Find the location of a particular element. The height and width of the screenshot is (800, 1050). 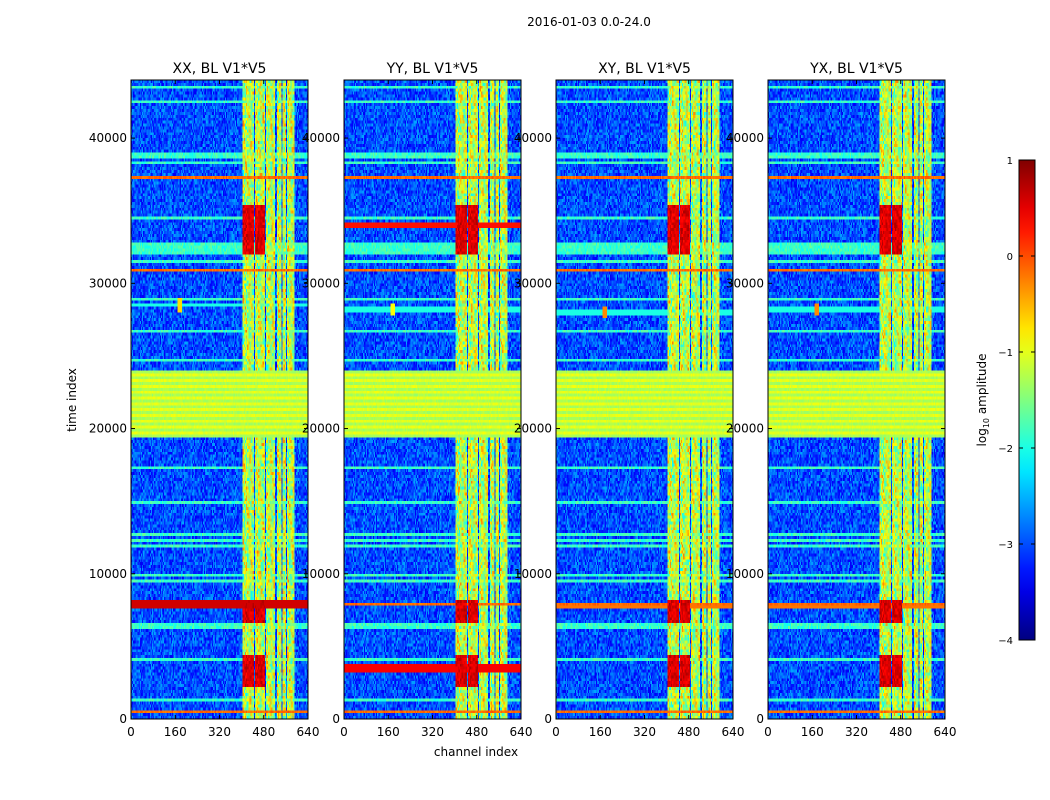

colorbar-tick-label: −3 is located at coordinates (1005, 545).